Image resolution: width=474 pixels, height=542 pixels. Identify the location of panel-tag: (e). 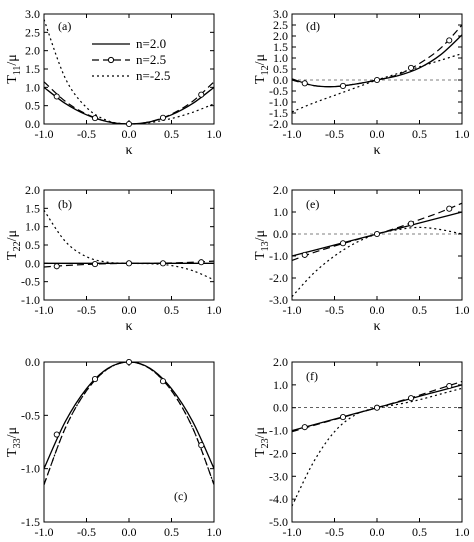
(312, 204).